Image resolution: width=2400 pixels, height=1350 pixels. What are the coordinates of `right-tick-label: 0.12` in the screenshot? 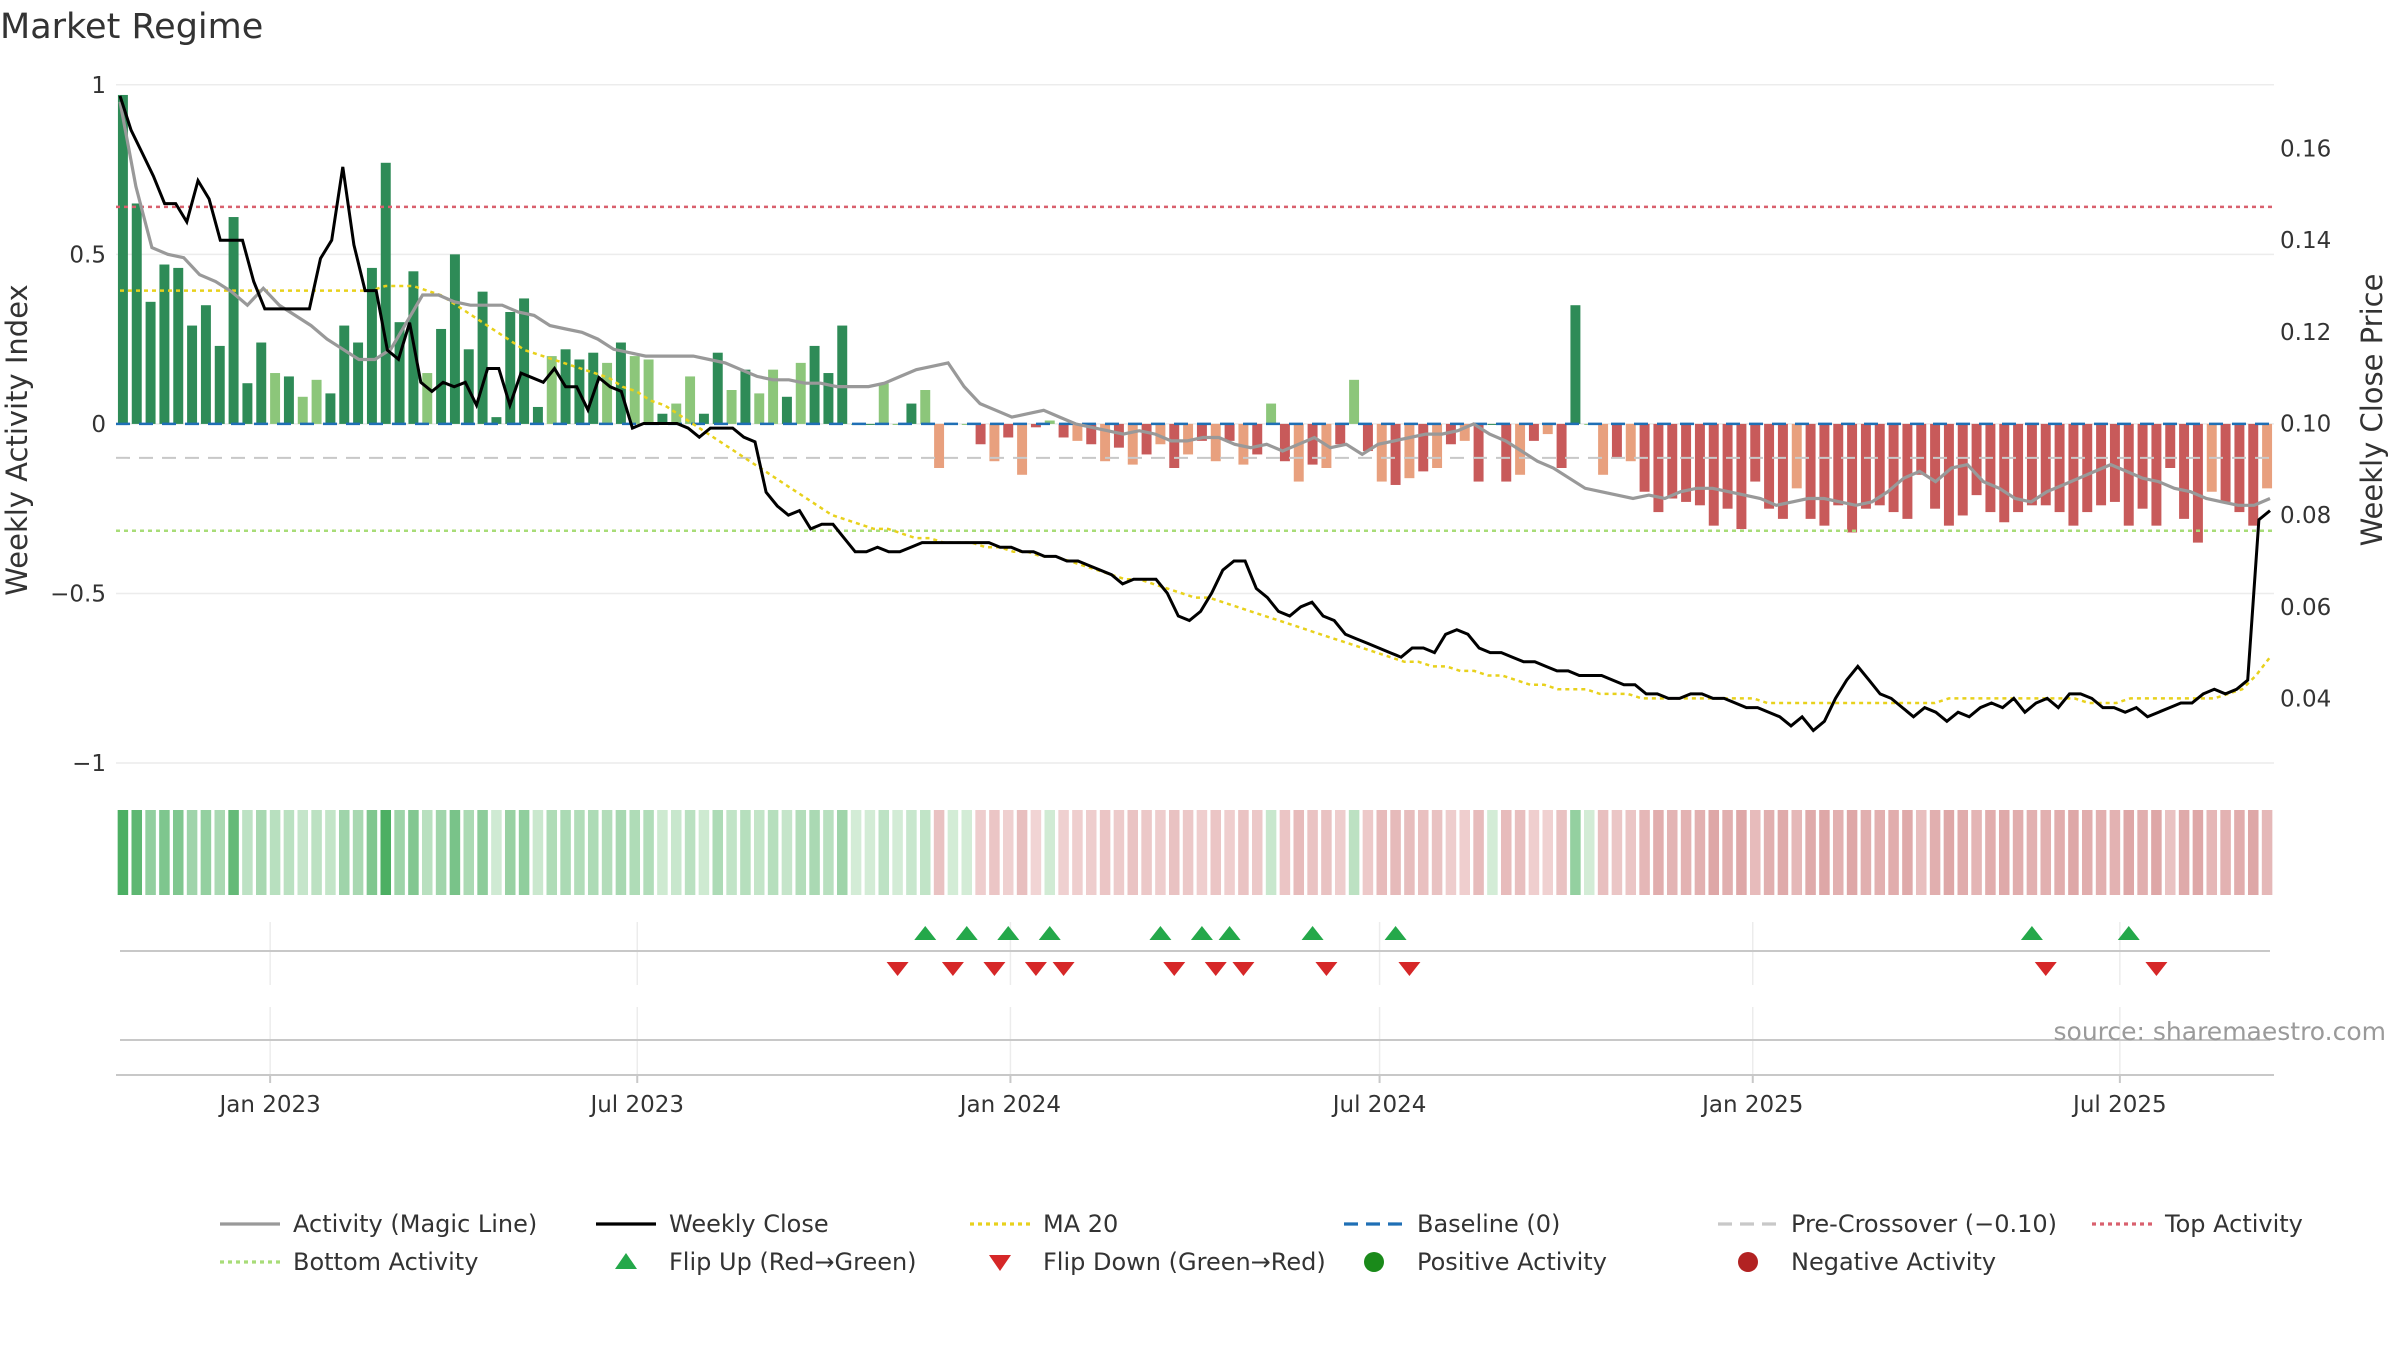 It's located at (2305, 333).